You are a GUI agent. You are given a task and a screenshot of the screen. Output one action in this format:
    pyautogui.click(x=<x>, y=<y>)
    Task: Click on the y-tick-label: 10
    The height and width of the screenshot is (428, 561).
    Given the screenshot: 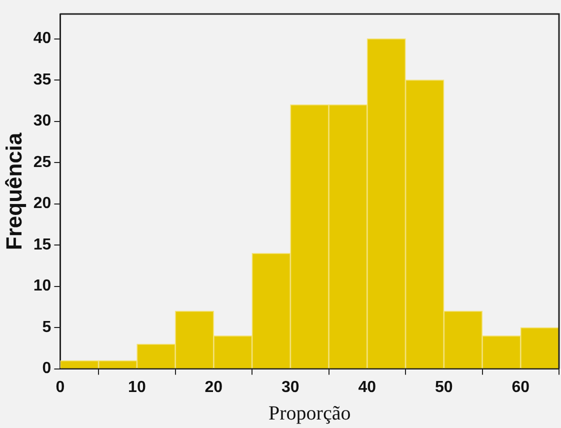 What is the action you would take?
    pyautogui.click(x=42, y=286)
    